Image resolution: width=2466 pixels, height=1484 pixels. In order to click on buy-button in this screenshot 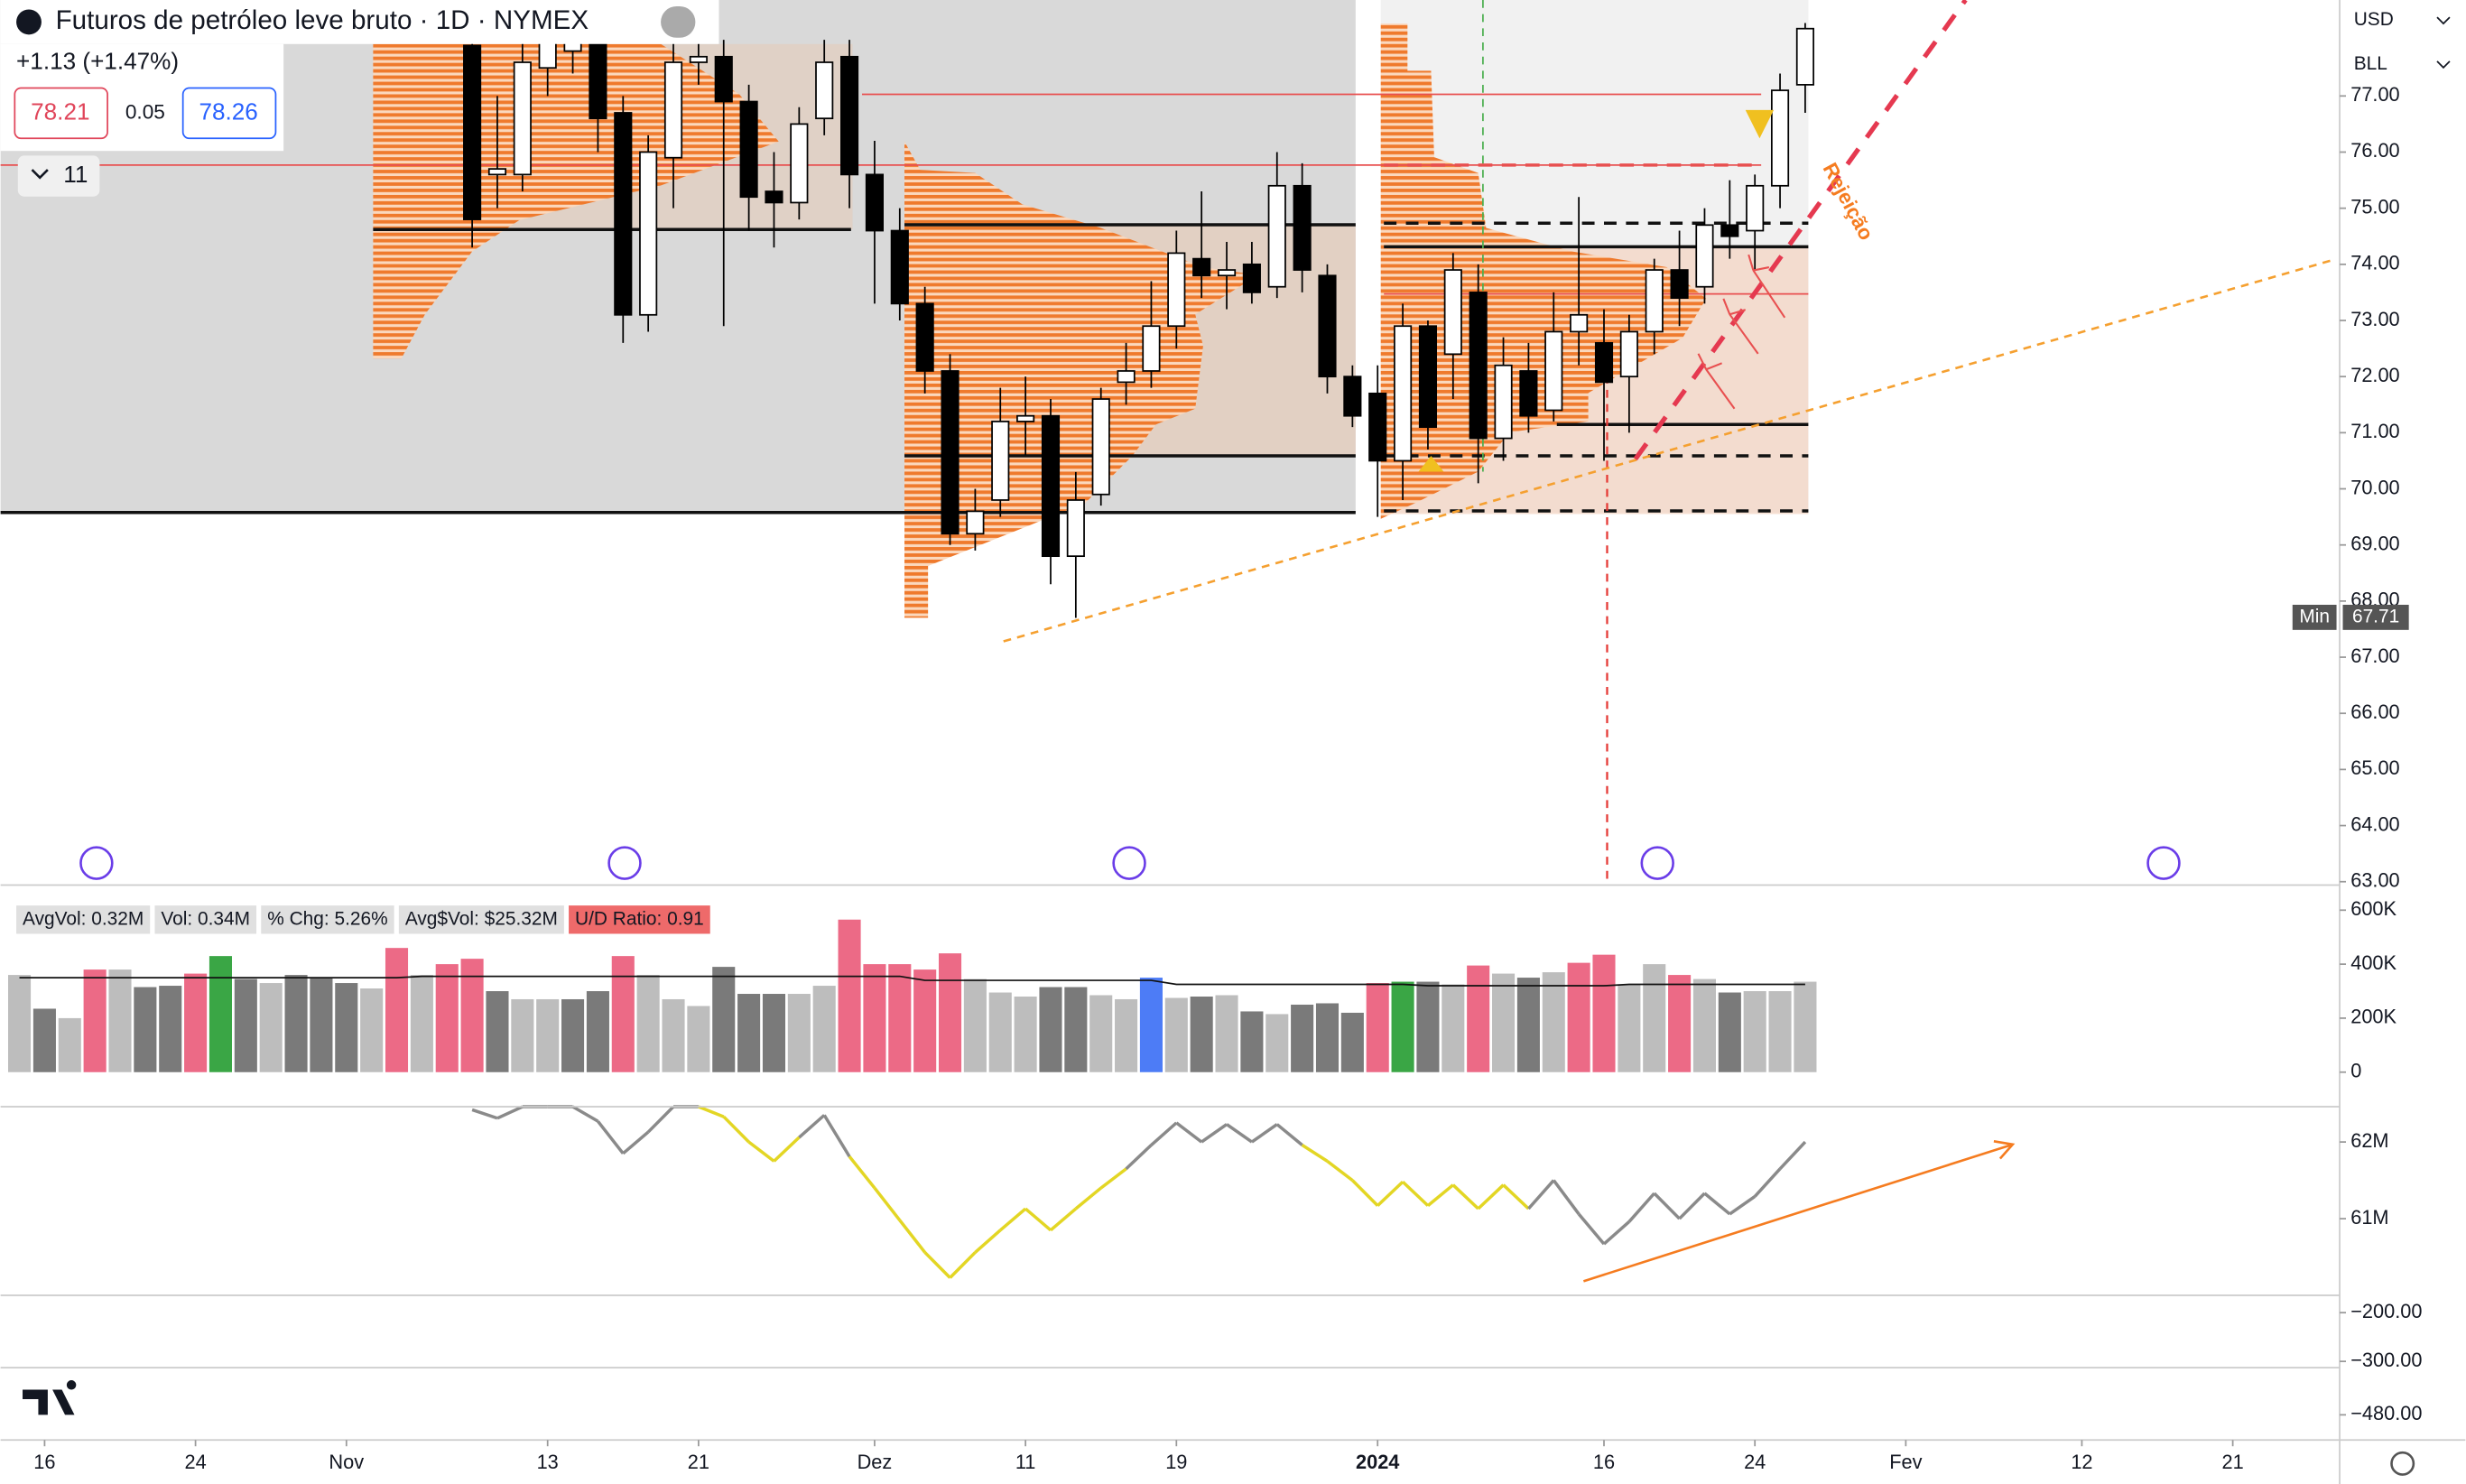, I will do `click(229, 114)`.